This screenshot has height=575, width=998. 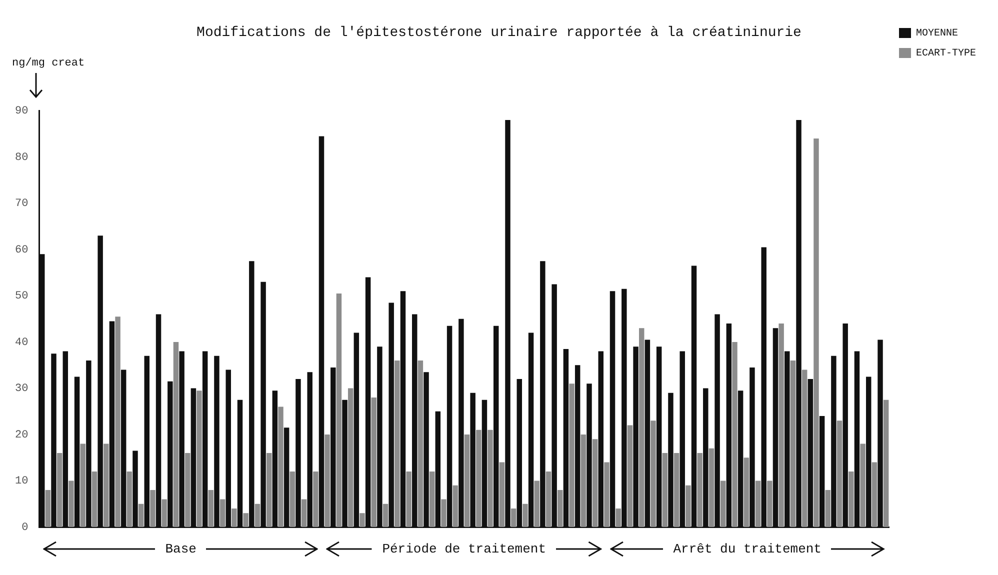 What do you see at coordinates (946, 54) in the screenshot?
I see `legend-label: ECART-TYPE` at bounding box center [946, 54].